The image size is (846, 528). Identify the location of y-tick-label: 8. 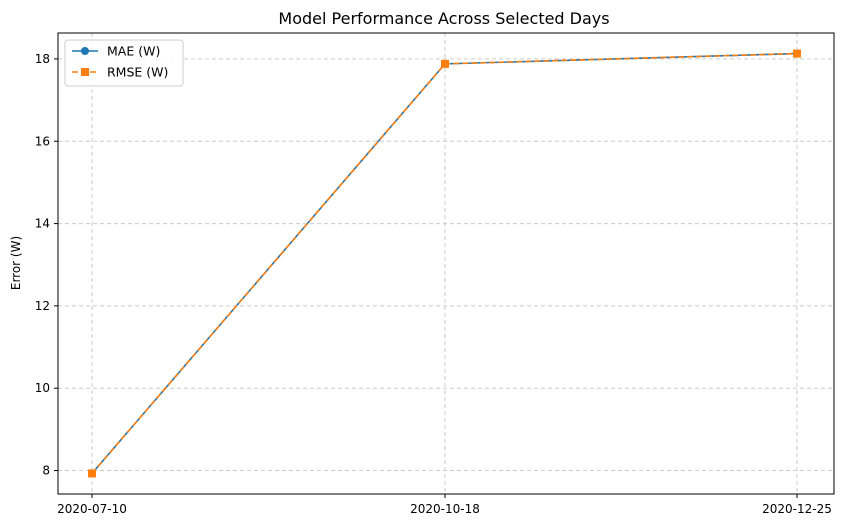
(46, 471).